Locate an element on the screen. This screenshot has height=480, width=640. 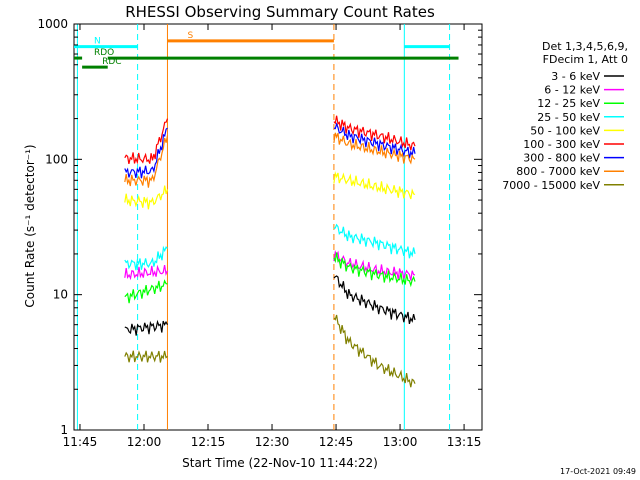
legend-header: Det 1,3,4,5,6,9, is located at coordinates (585, 46).